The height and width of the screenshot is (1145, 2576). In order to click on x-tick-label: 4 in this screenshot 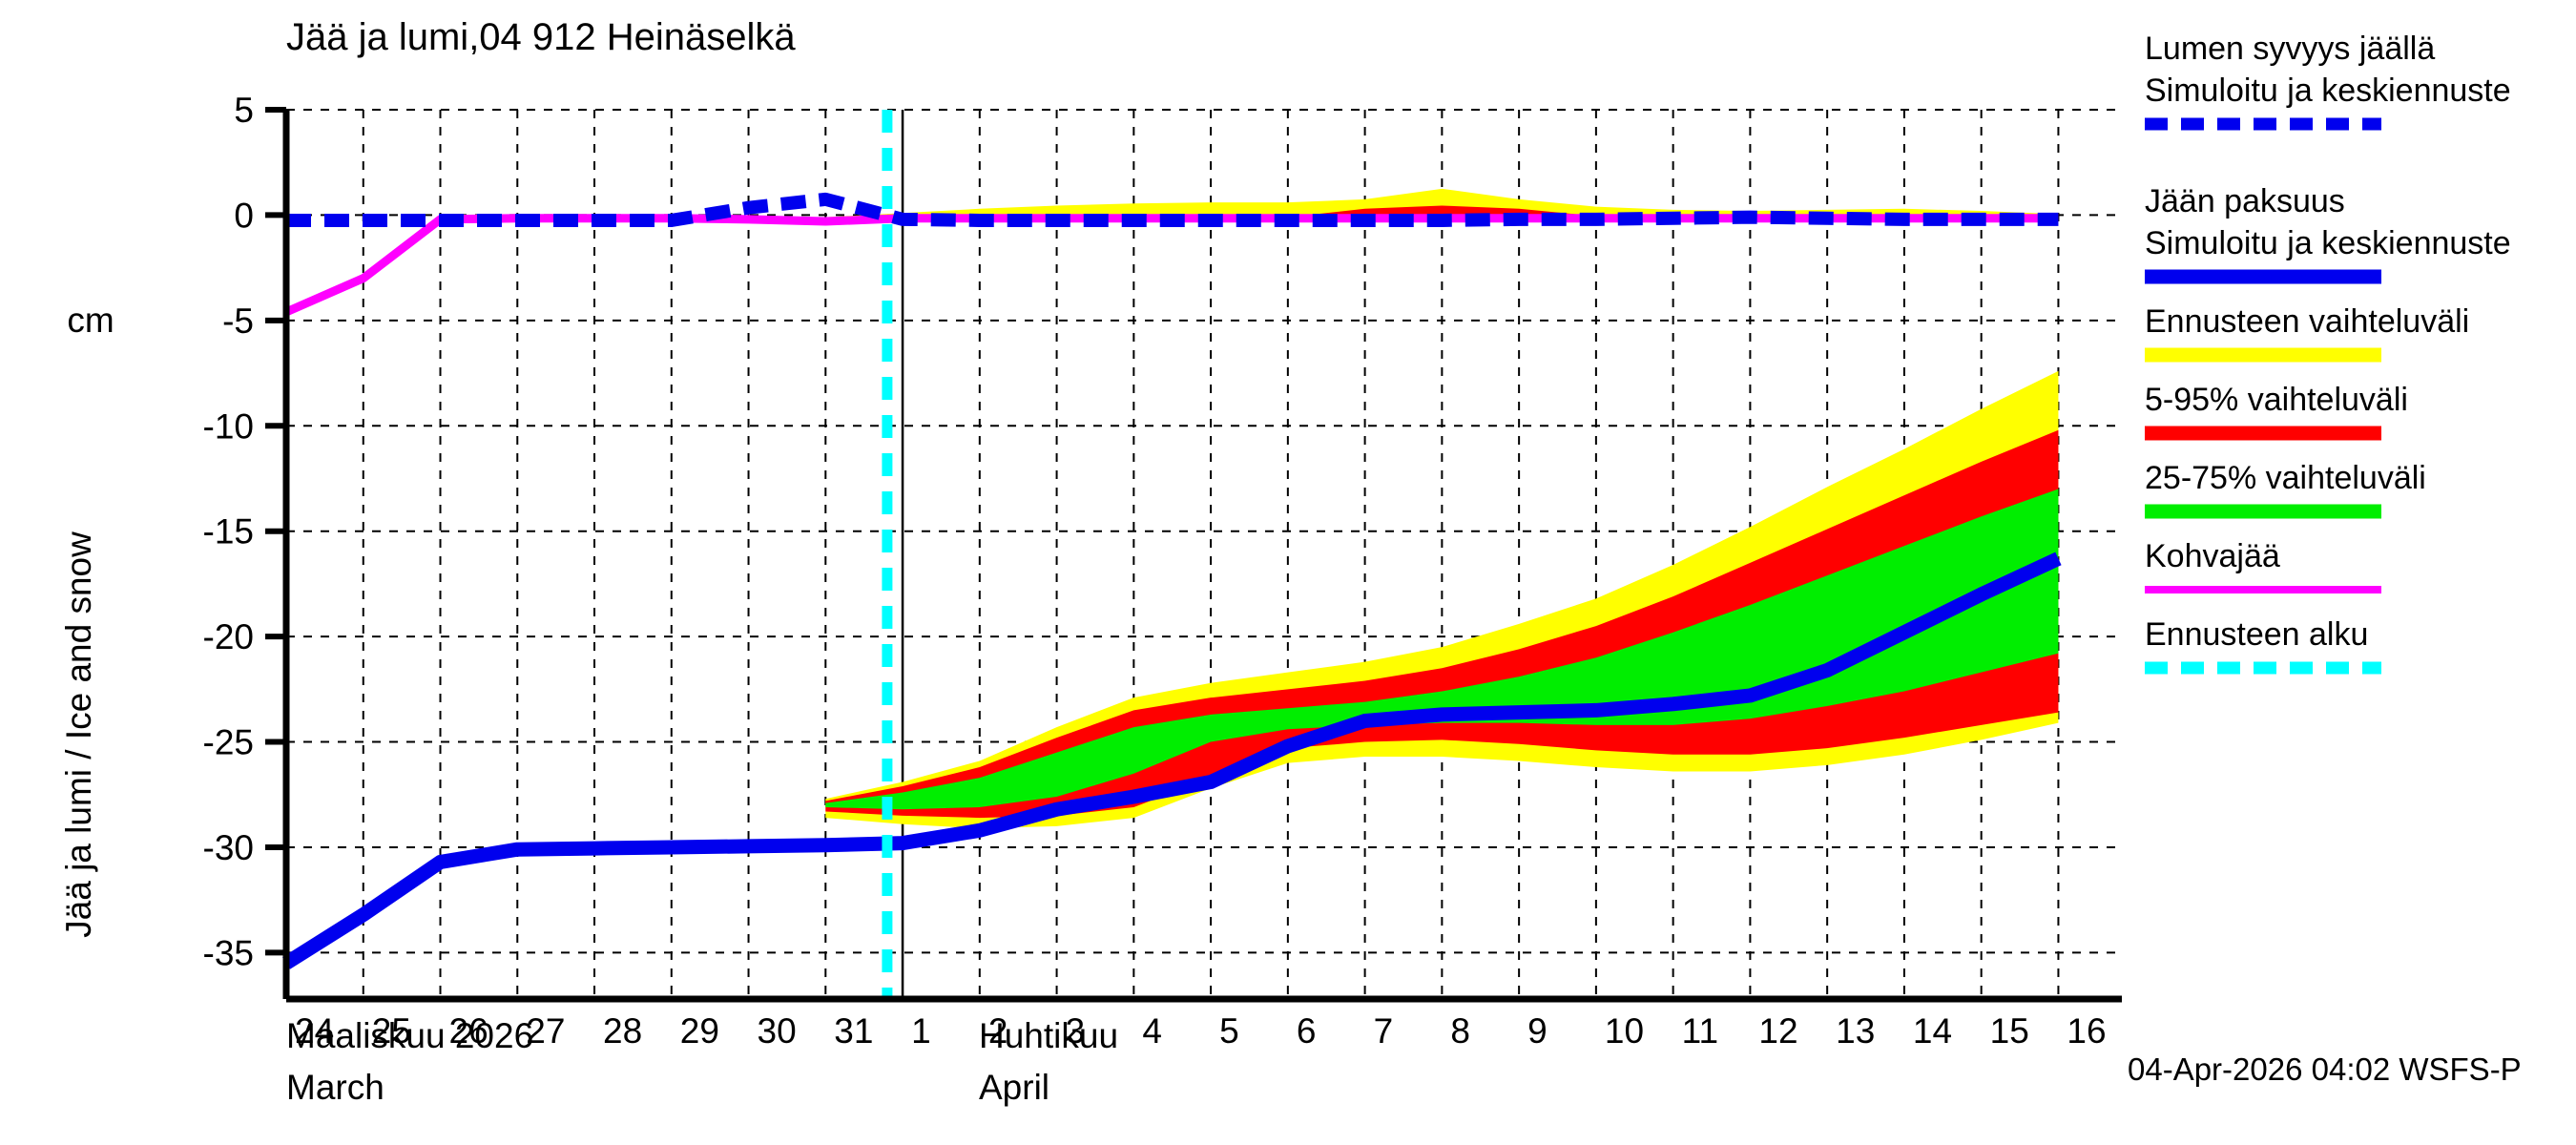, I will do `click(1152, 1031)`.